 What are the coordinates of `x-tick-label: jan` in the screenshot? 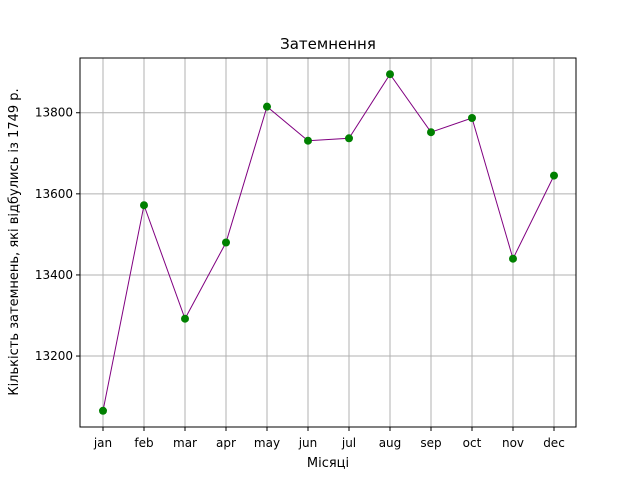 It's located at (102, 443).